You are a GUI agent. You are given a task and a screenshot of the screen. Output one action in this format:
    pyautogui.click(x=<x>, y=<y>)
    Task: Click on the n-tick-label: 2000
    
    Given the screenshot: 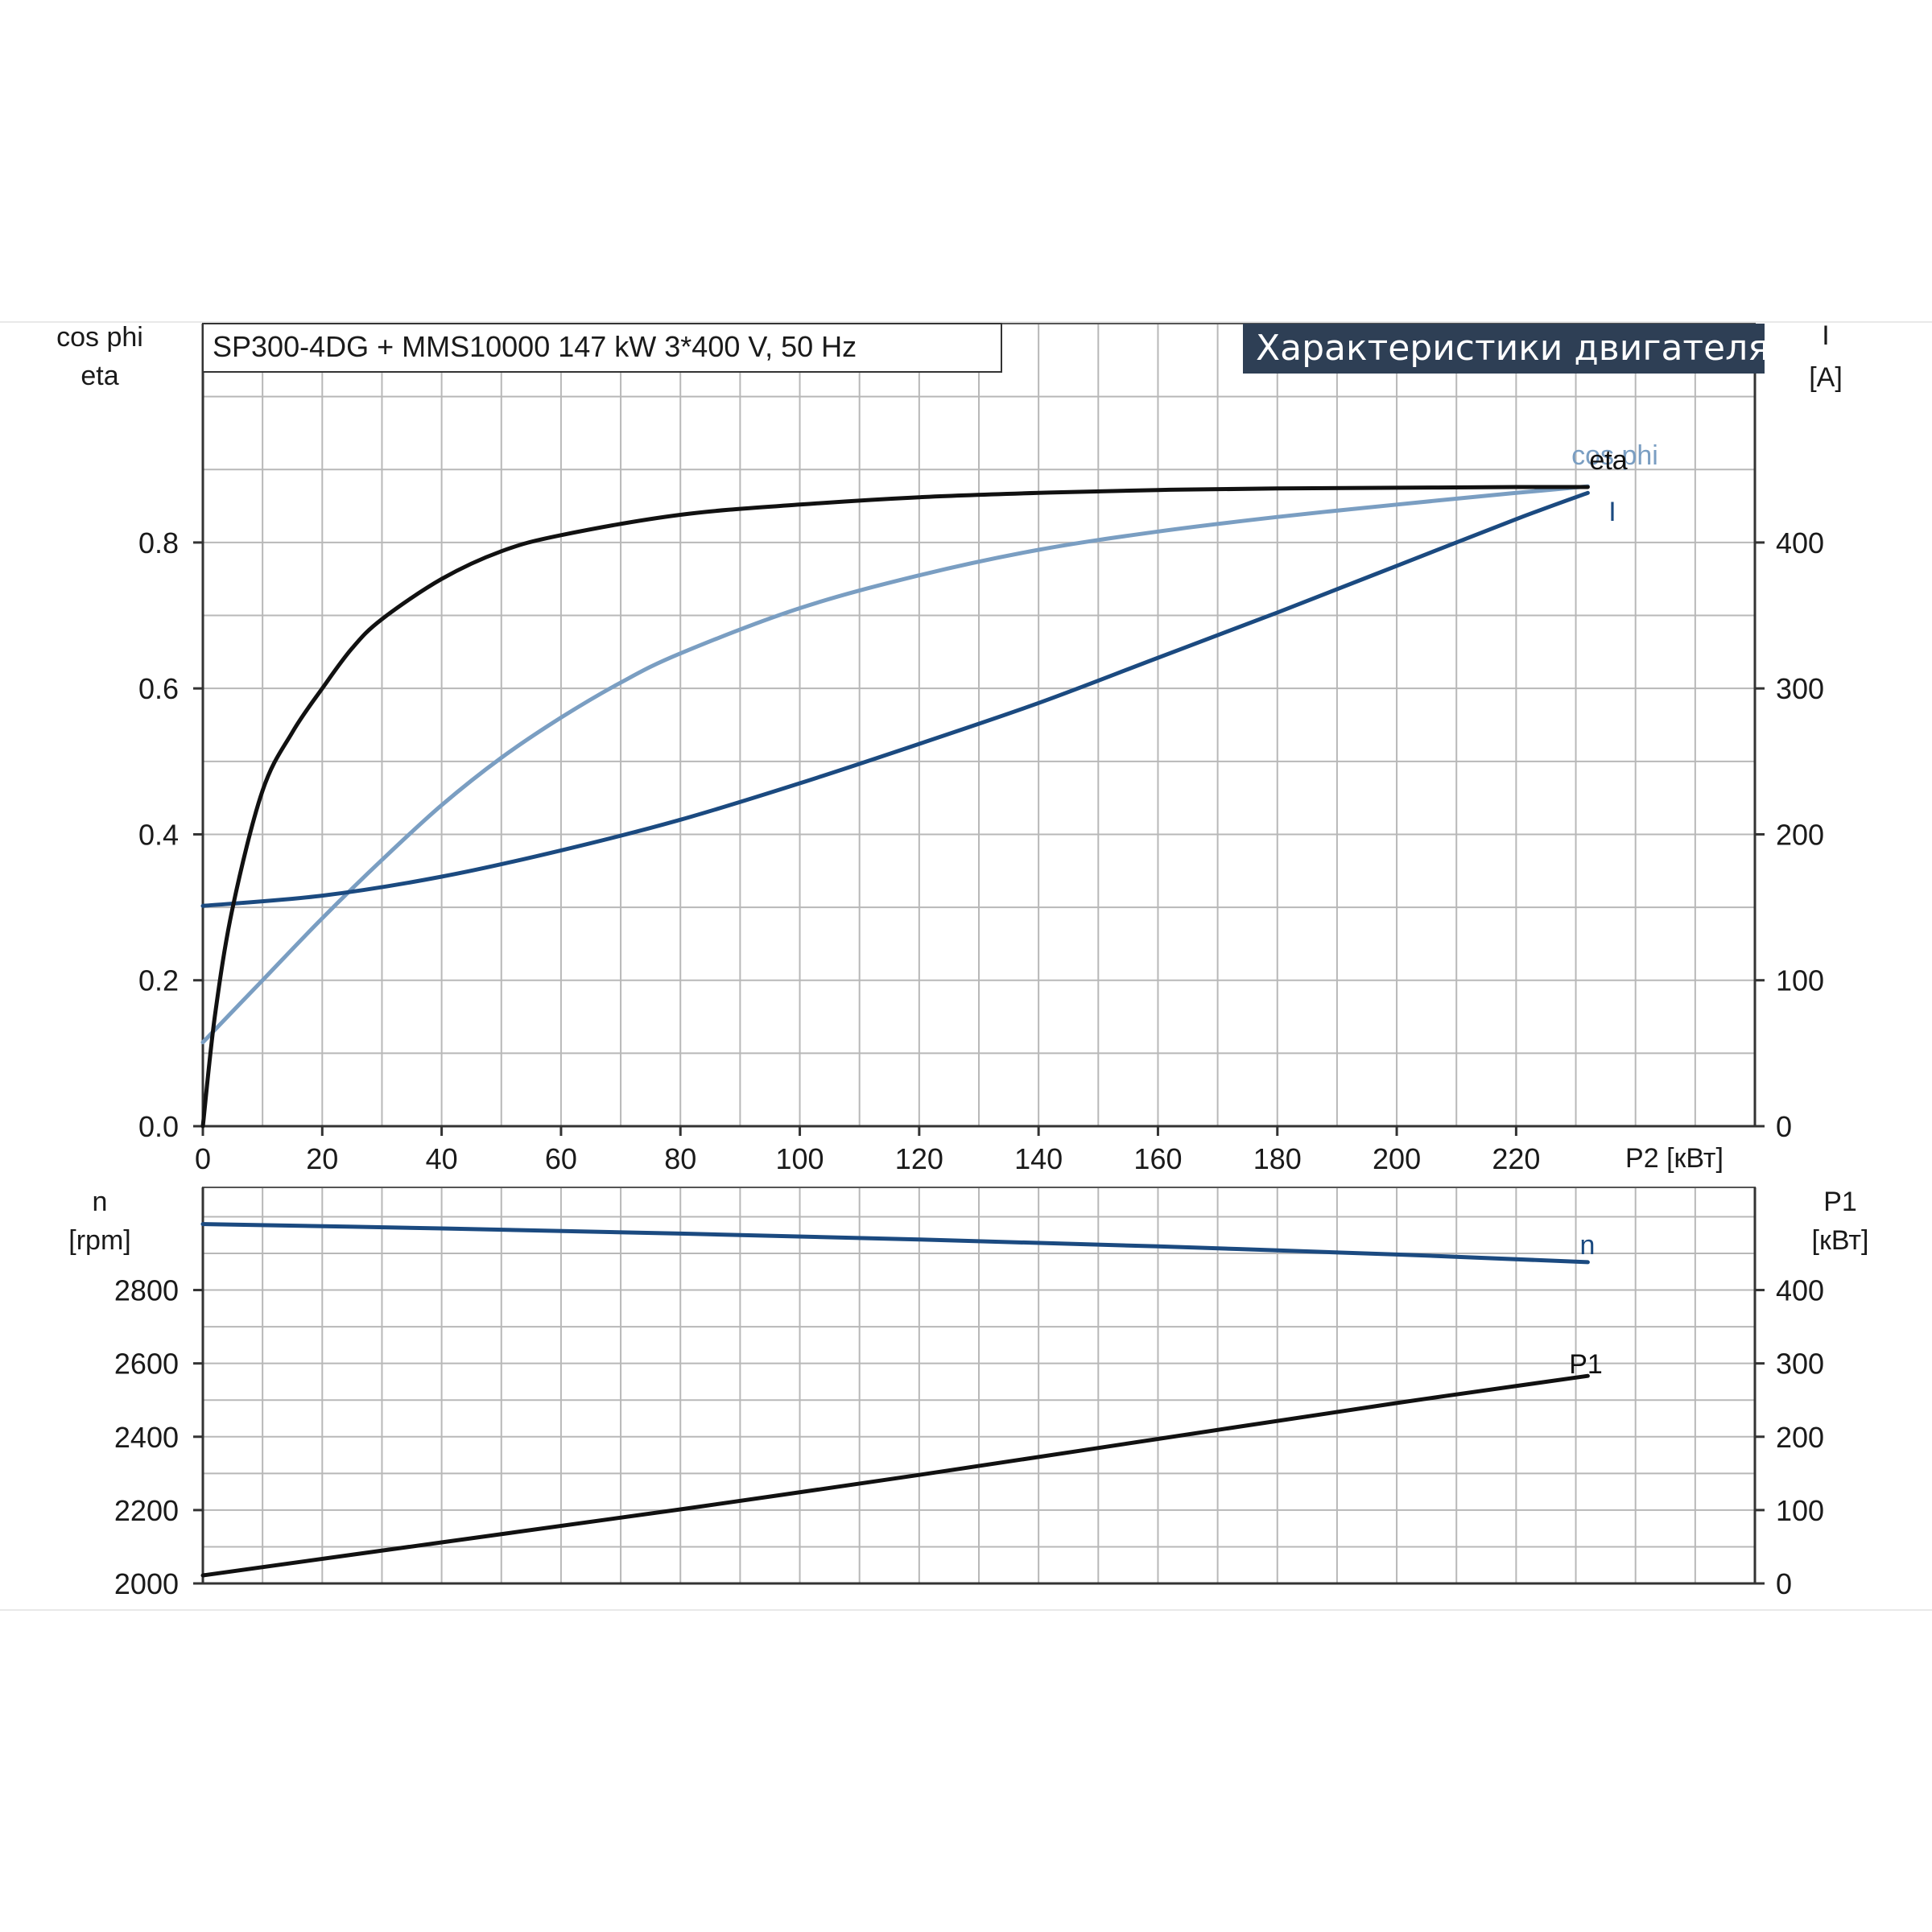 What is the action you would take?
    pyautogui.click(x=146, y=1583)
    